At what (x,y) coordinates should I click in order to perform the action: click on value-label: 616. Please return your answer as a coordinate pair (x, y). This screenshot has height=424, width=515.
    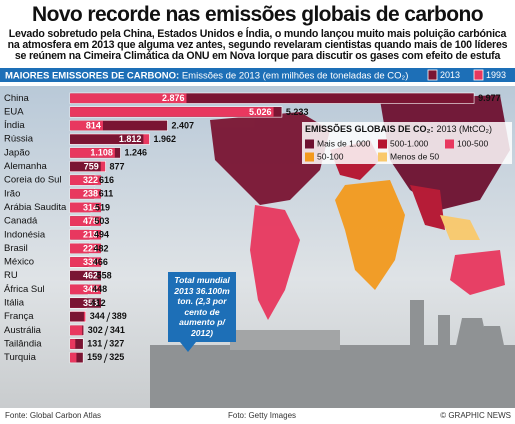
    Looking at the image, I should click on (106, 180).